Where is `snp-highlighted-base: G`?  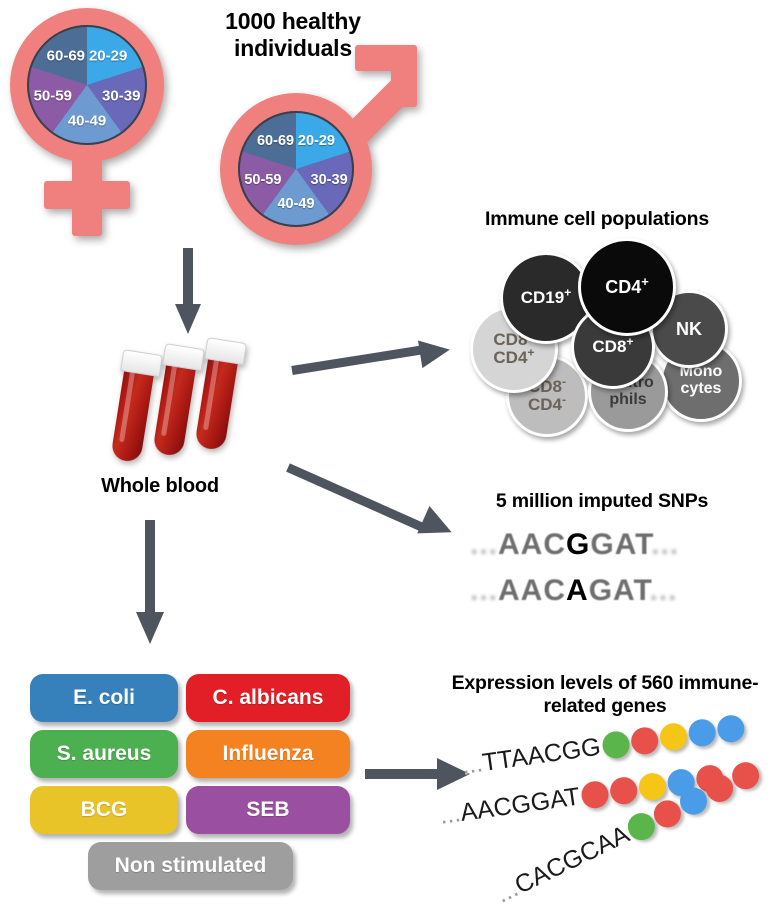
snp-highlighted-base: G is located at coordinates (578, 544).